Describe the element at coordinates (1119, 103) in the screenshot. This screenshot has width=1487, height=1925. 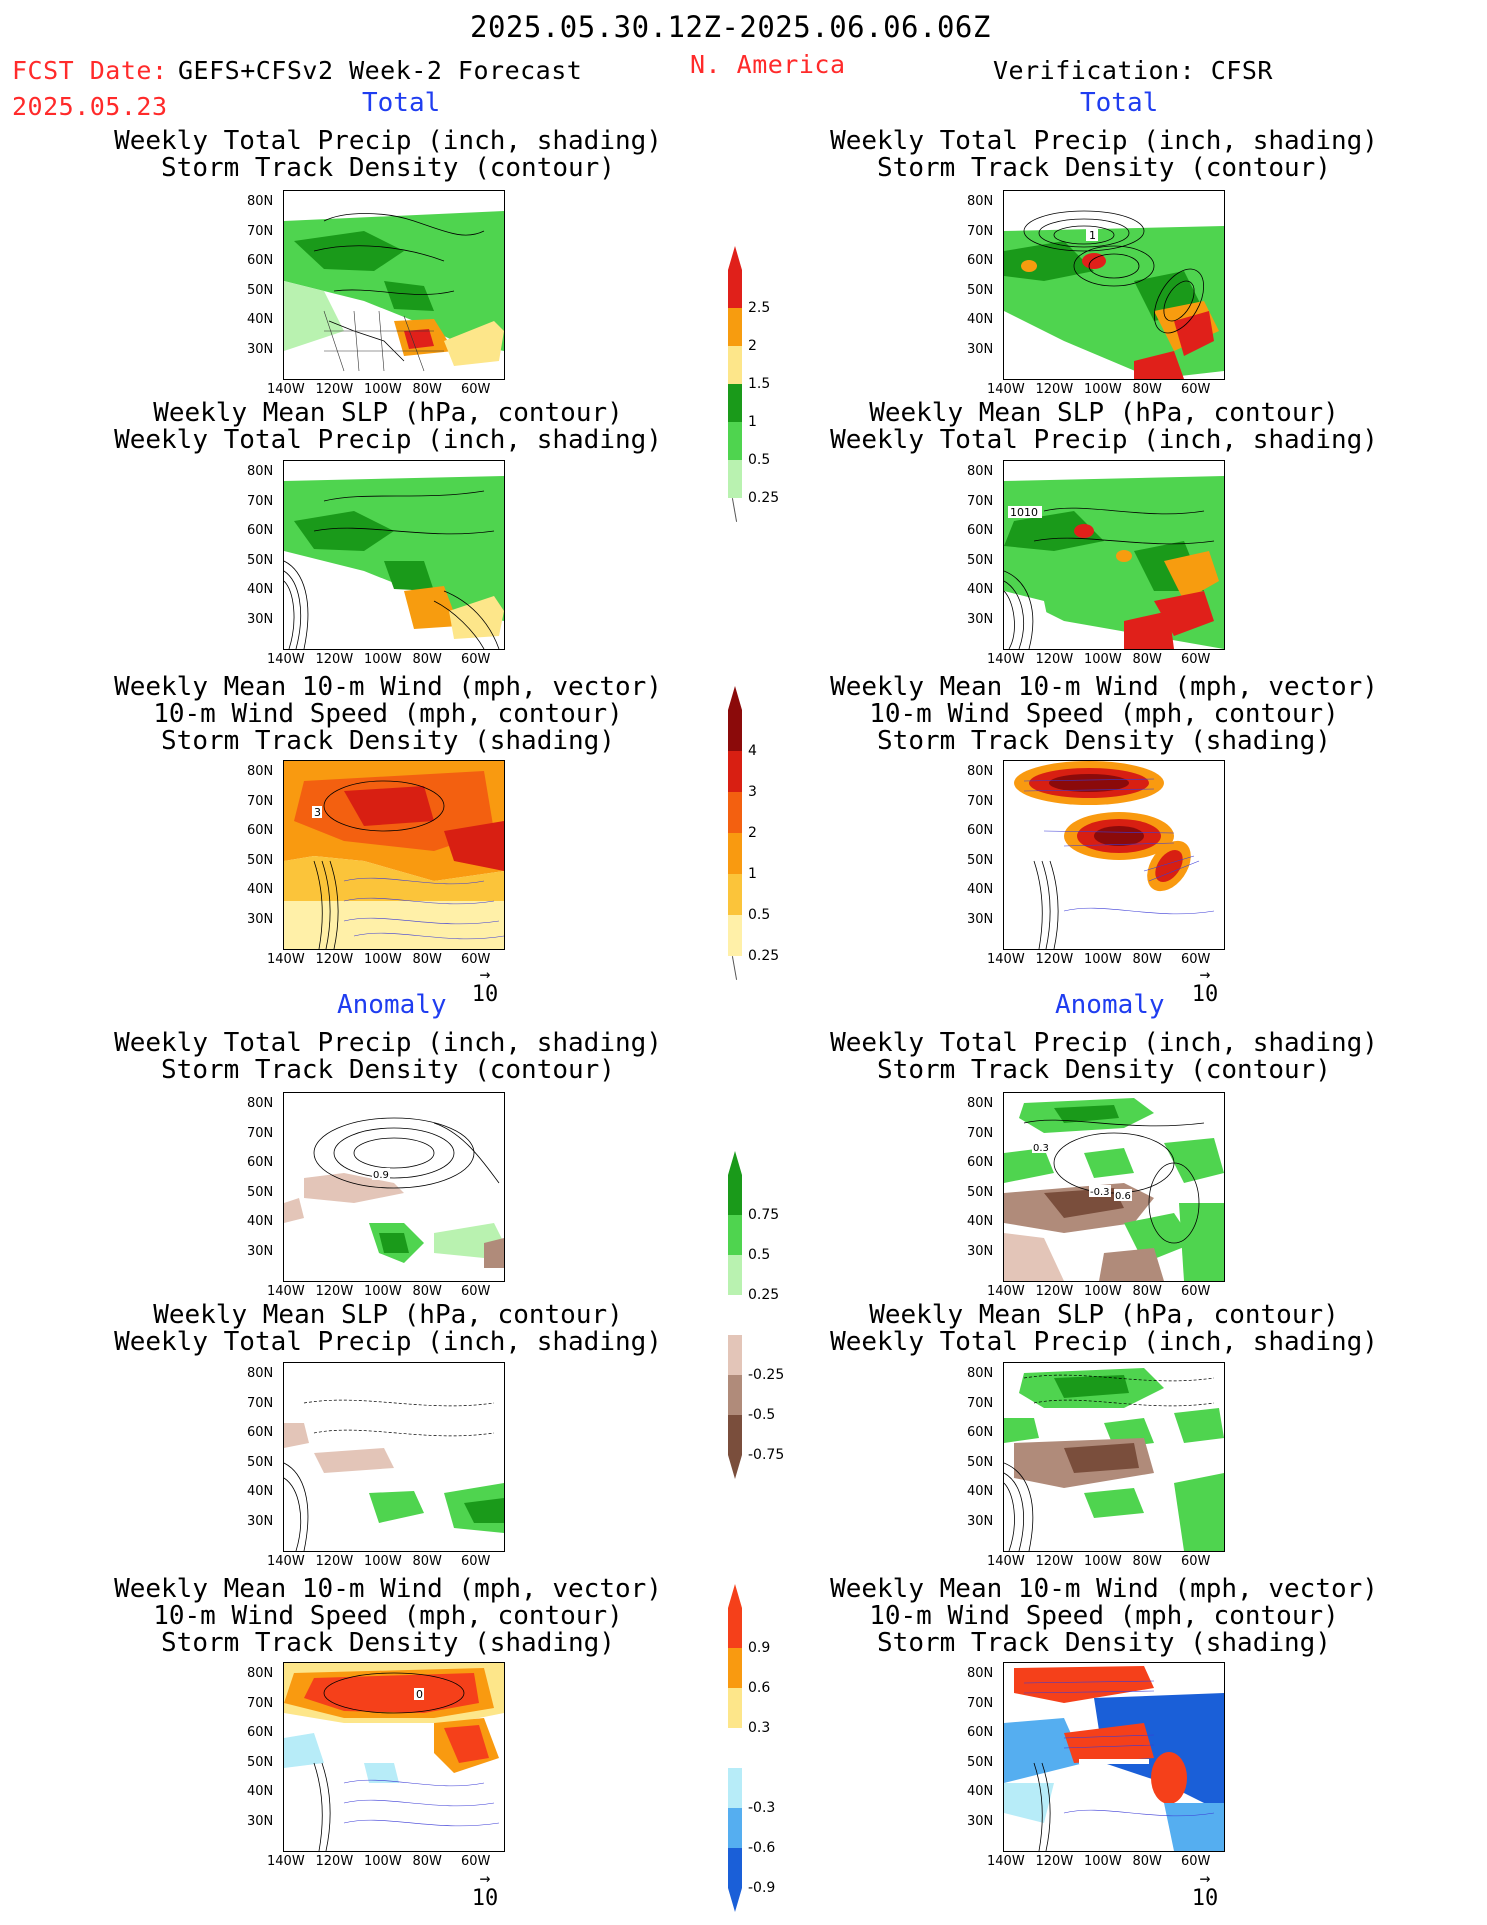
I see `section-total-right: Total` at that location.